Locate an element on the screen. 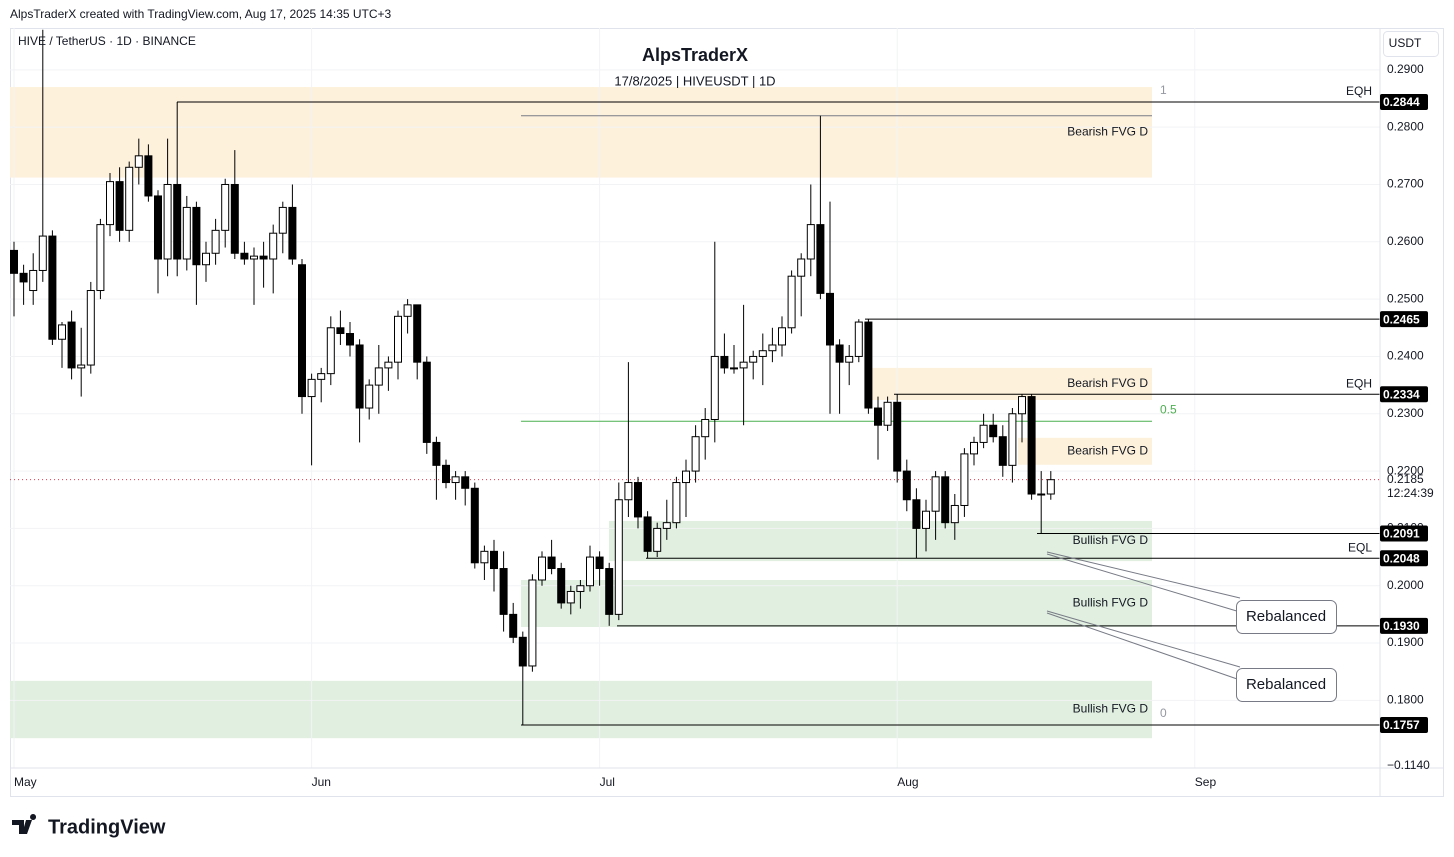 Image resolution: width=1454 pixels, height=857 pixels. x-tick-label: Jul is located at coordinates (607, 782).